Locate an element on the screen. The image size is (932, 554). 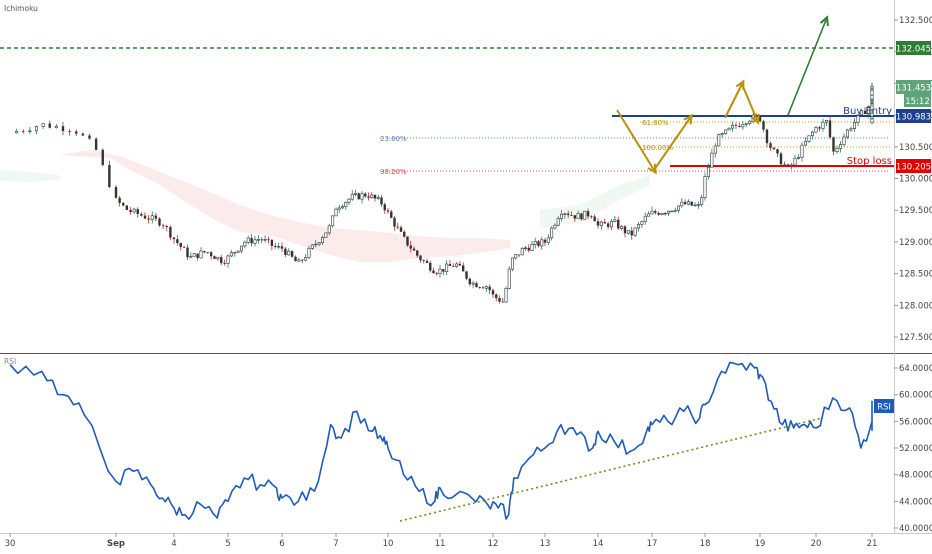
time-tick-label: 18 is located at coordinates (705, 544).